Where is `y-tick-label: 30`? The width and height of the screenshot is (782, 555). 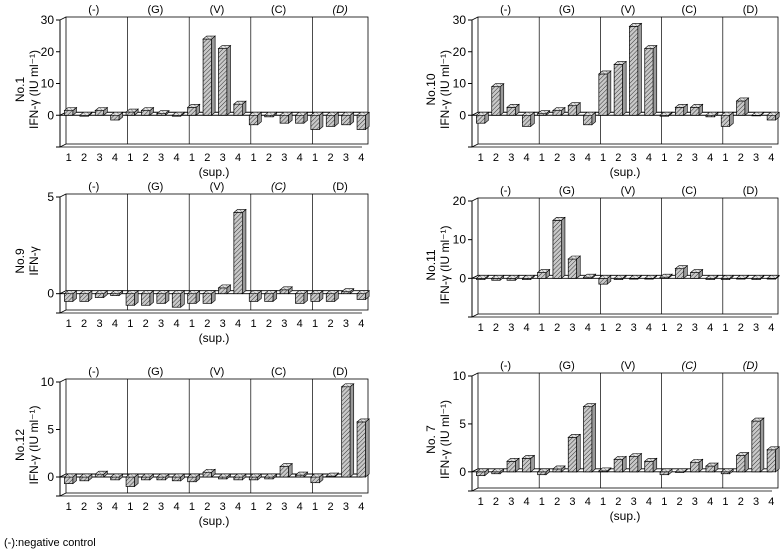 y-tick-label: 30 is located at coordinates (460, 20).